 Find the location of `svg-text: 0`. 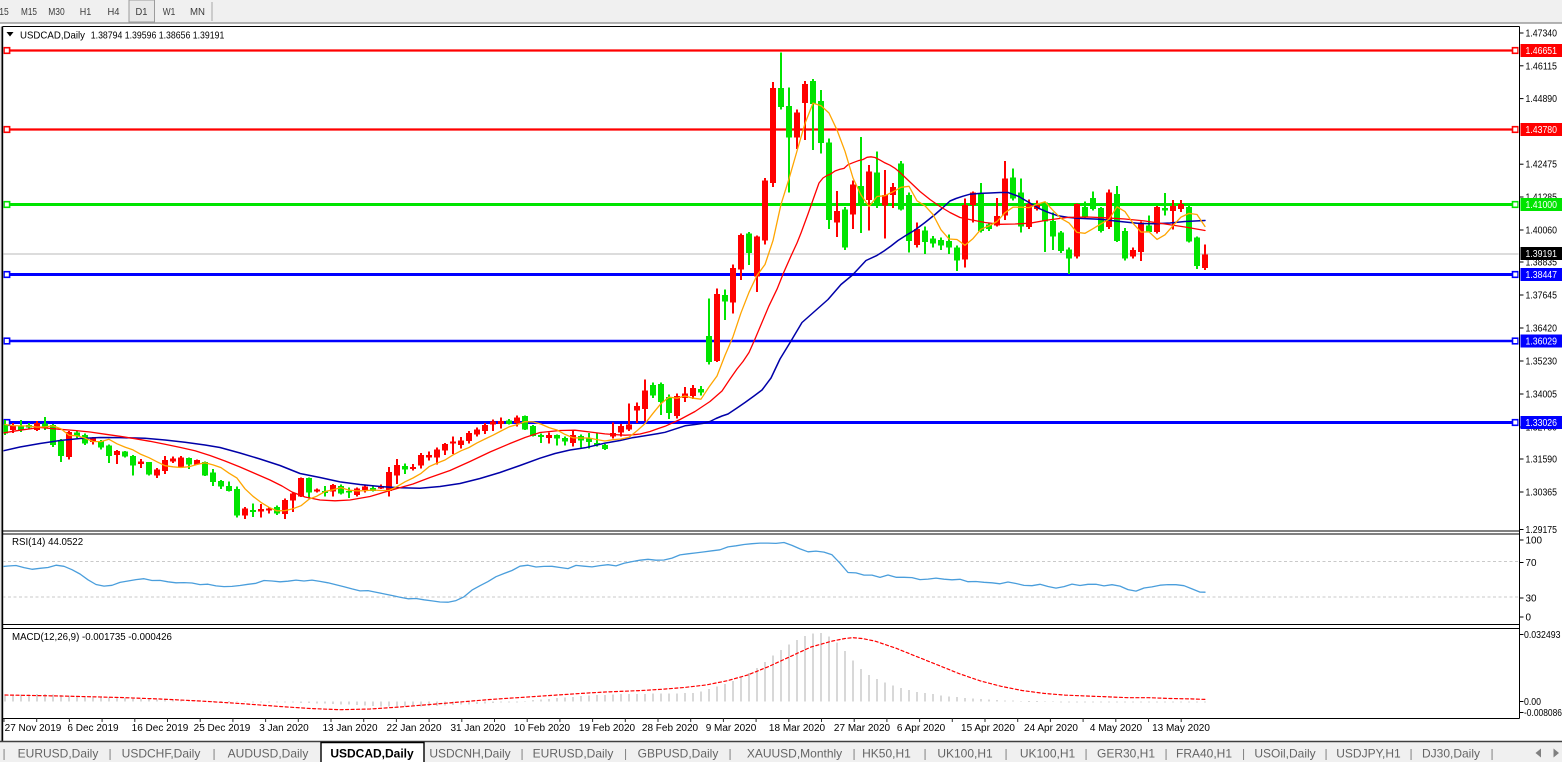

svg-text: 0 is located at coordinates (1529, 618).